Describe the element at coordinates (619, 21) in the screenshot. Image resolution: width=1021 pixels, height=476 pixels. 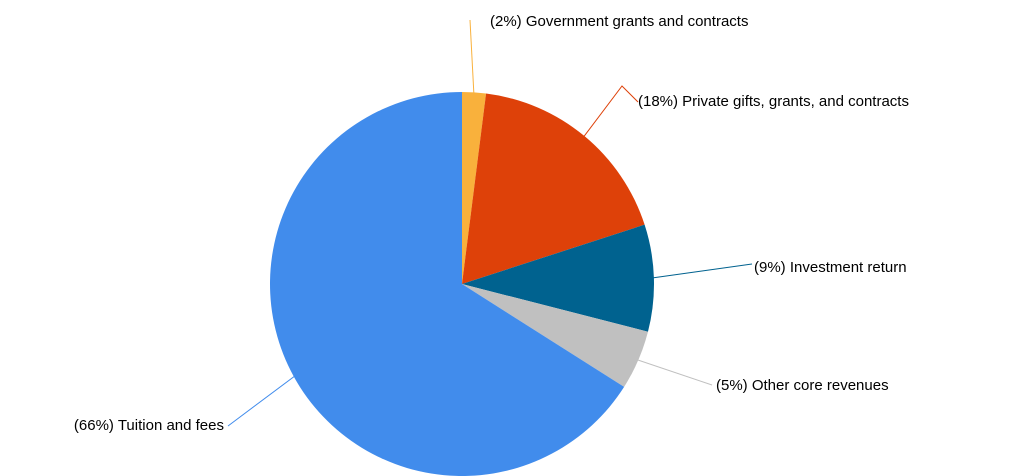
I see `slice-label-0: (2%) Government grants and contracts` at that location.